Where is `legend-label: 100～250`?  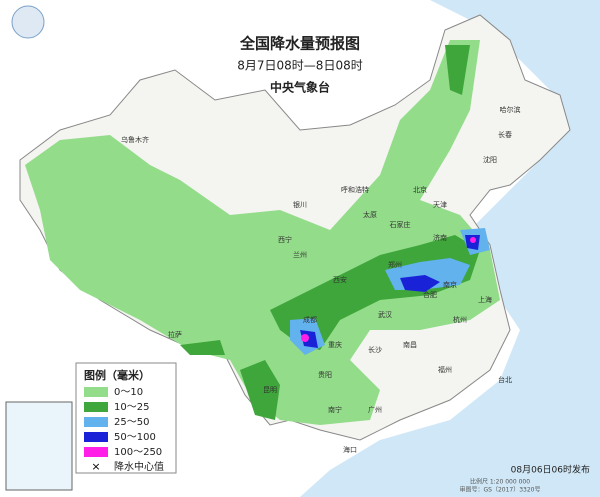 legend-label: 100～250 is located at coordinates (138, 452).